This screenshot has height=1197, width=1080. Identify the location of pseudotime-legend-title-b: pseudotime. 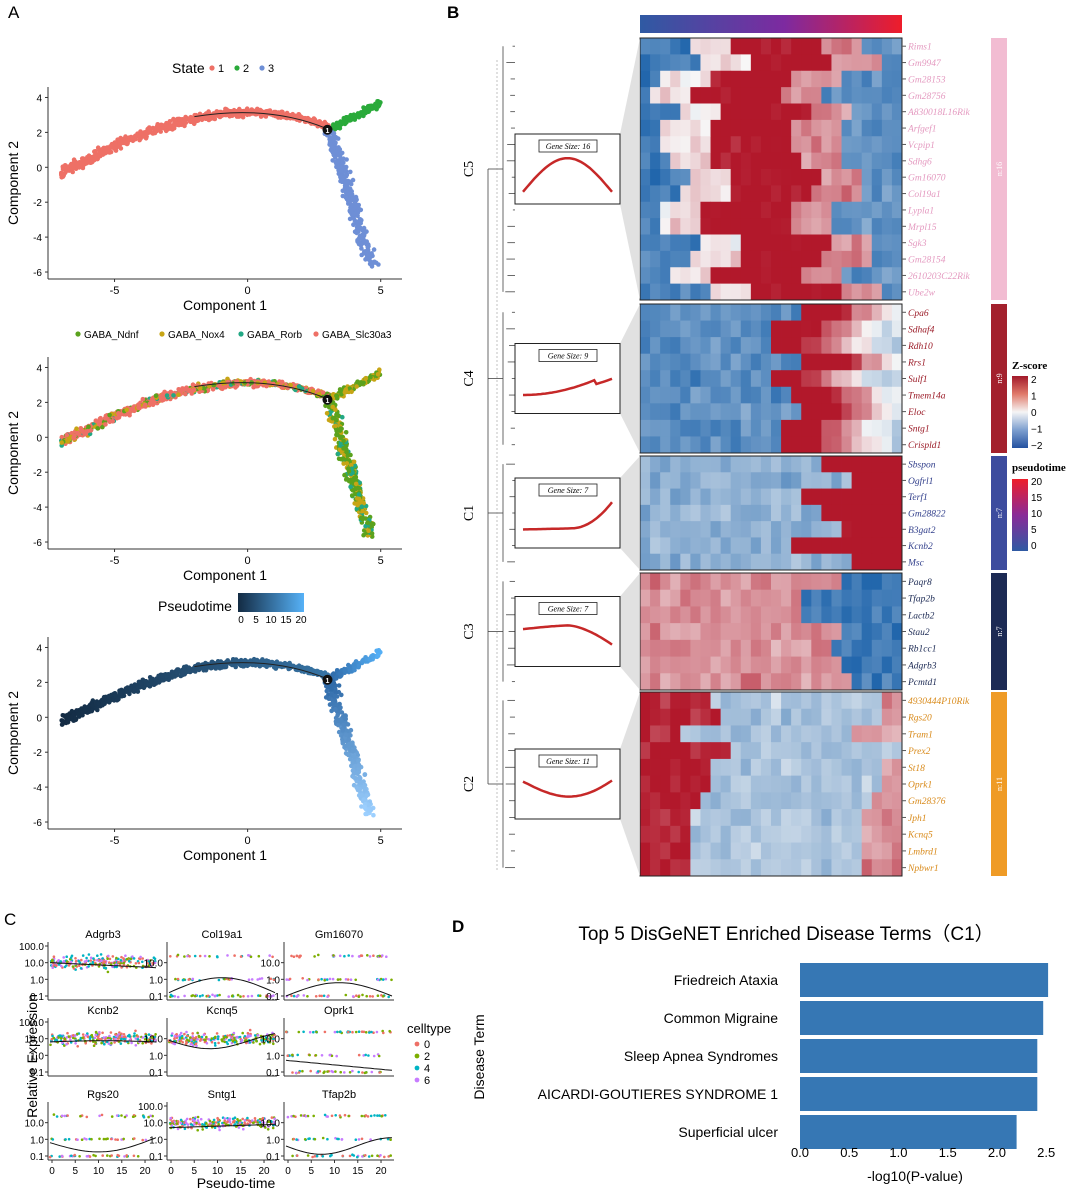
(1039, 468).